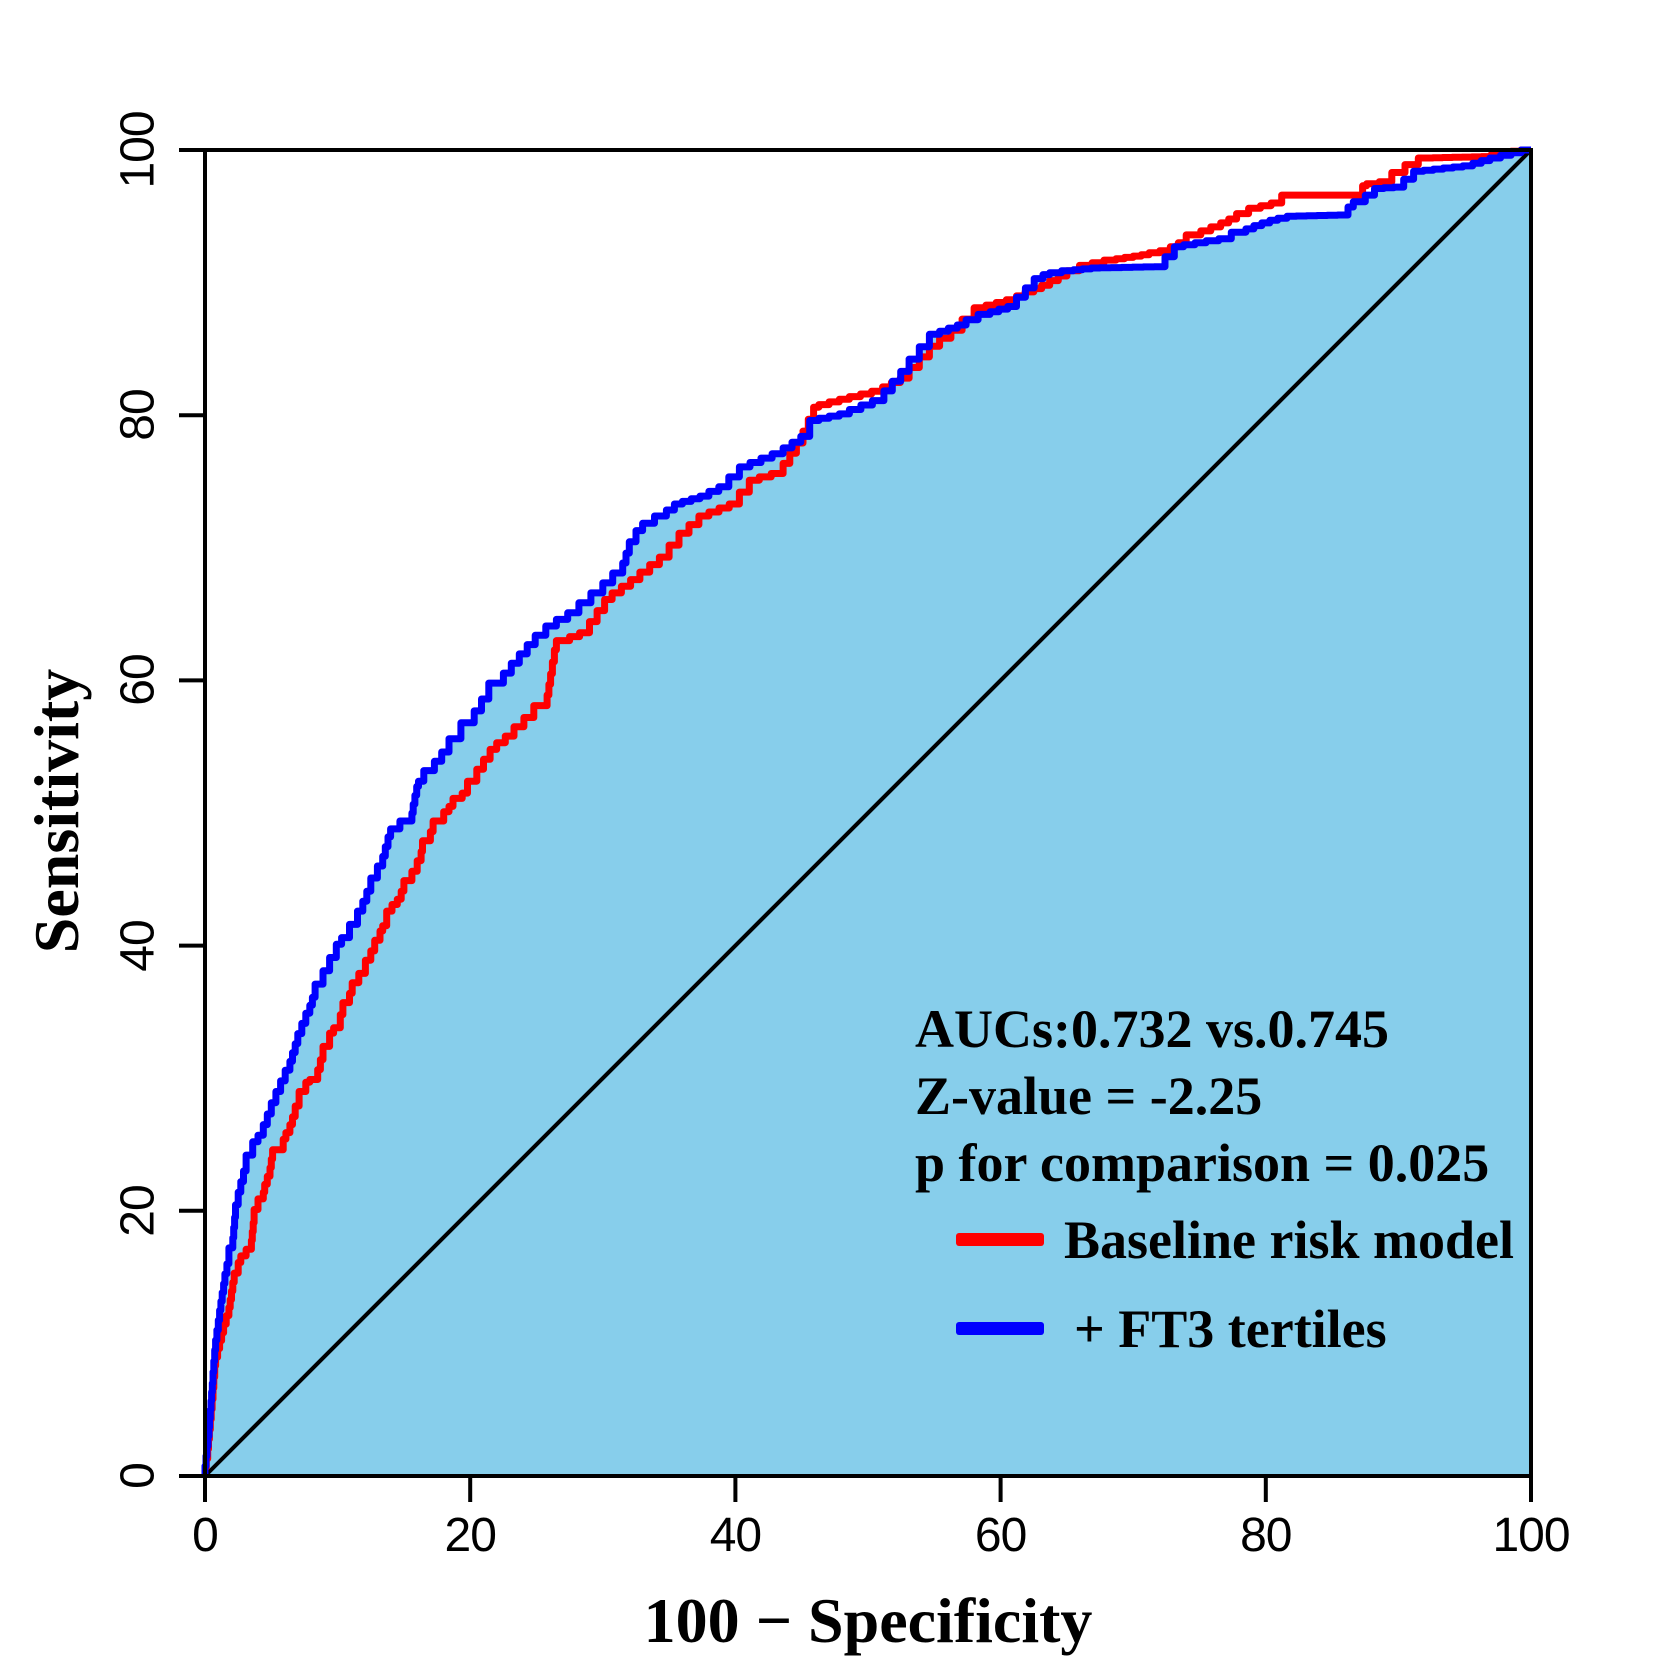 The height and width of the screenshot is (1664, 1669). What do you see at coordinates (1531, 1535) in the screenshot?
I see `x-tick-label-100: 100` at bounding box center [1531, 1535].